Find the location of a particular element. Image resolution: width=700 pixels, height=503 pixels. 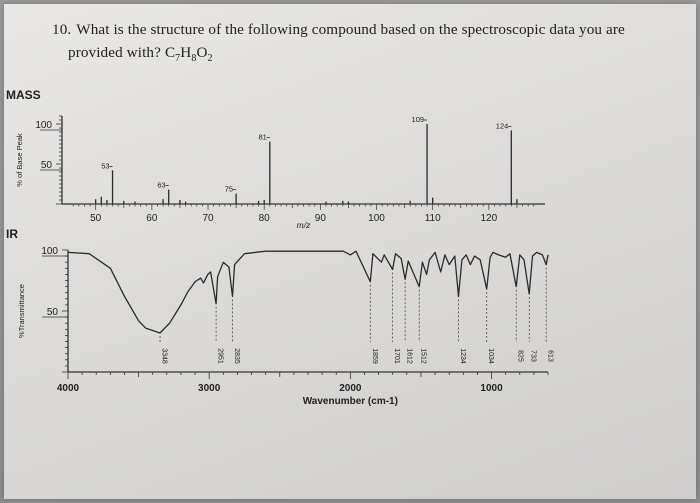

ir-x-tick-label: 3000 is located at coordinates (209, 388).